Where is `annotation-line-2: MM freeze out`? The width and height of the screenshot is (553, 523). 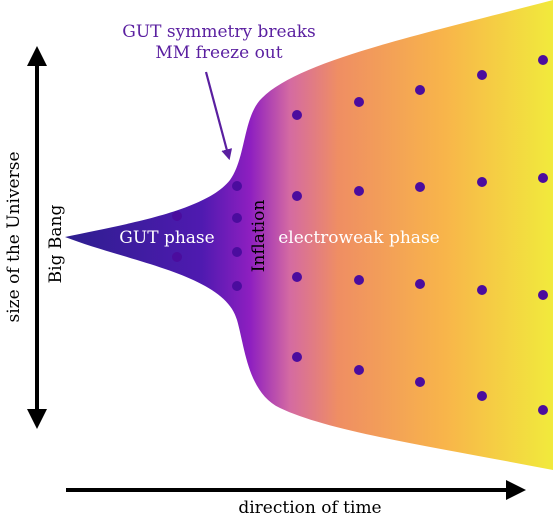 annotation-line-2: MM freeze out is located at coordinates (218, 53).